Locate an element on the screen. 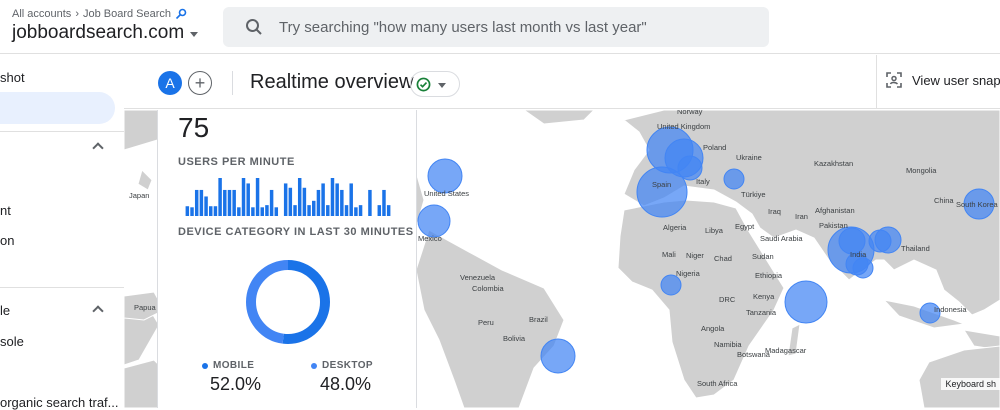 This screenshot has width=1000, height=410. country-label: Papua is located at coordinates (145, 307).